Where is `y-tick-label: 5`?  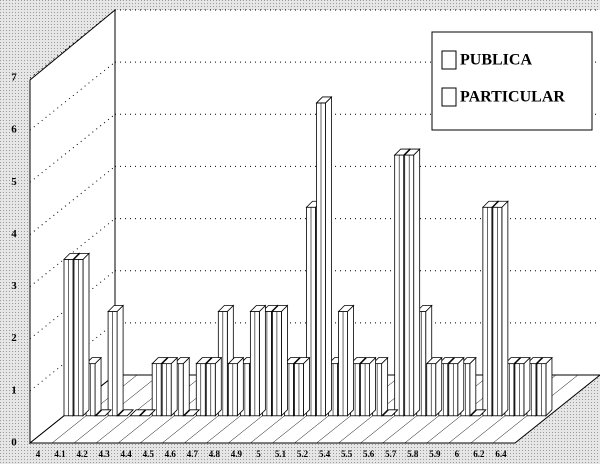 y-tick-label: 5 is located at coordinates (14, 182).